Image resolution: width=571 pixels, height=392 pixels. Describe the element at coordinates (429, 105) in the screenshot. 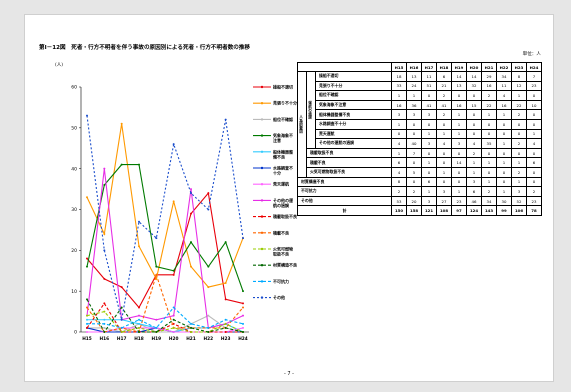

I see `table-cell: 41` at that location.